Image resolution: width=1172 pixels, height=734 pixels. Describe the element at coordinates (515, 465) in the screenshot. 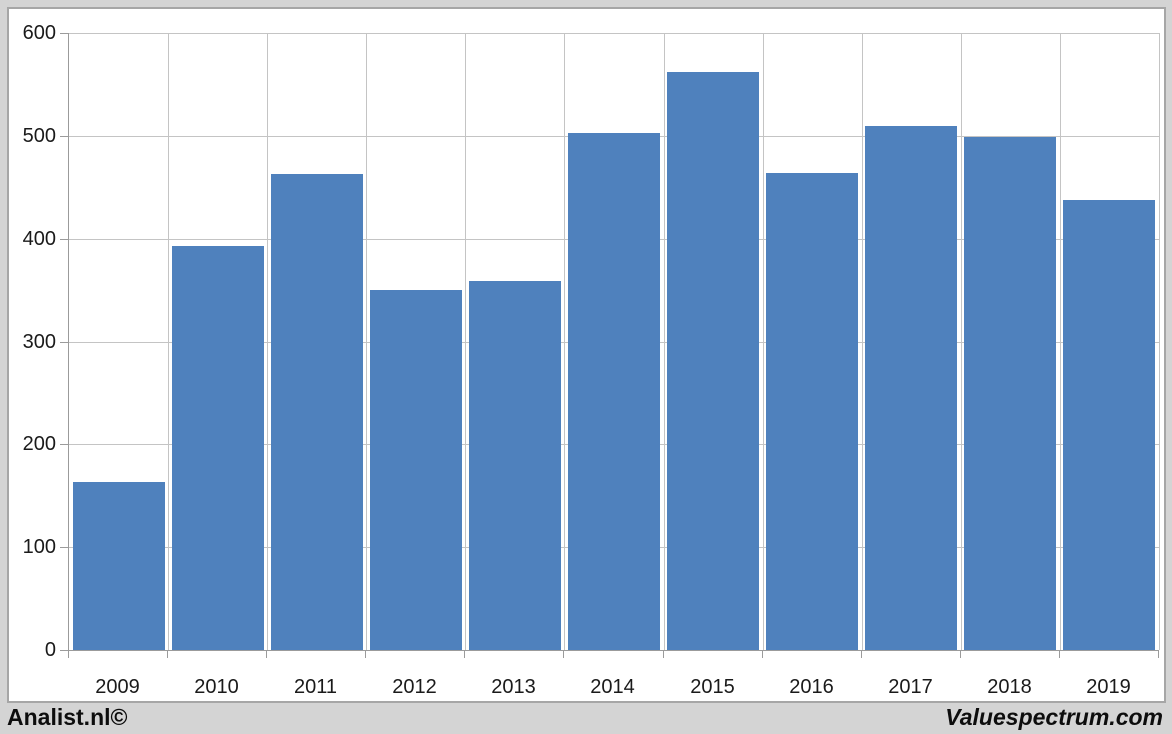

I see `bar-2013` at that location.